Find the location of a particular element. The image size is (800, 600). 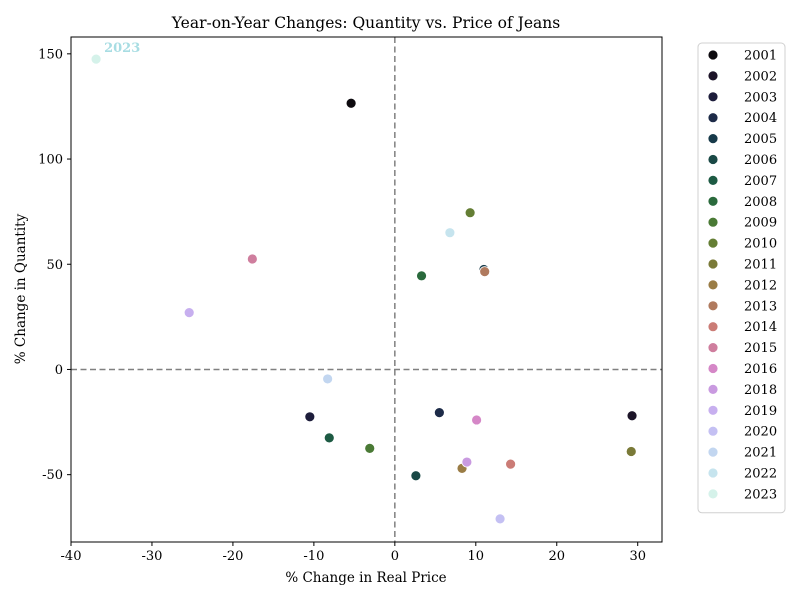

data-point-2022 is located at coordinates (450, 233).